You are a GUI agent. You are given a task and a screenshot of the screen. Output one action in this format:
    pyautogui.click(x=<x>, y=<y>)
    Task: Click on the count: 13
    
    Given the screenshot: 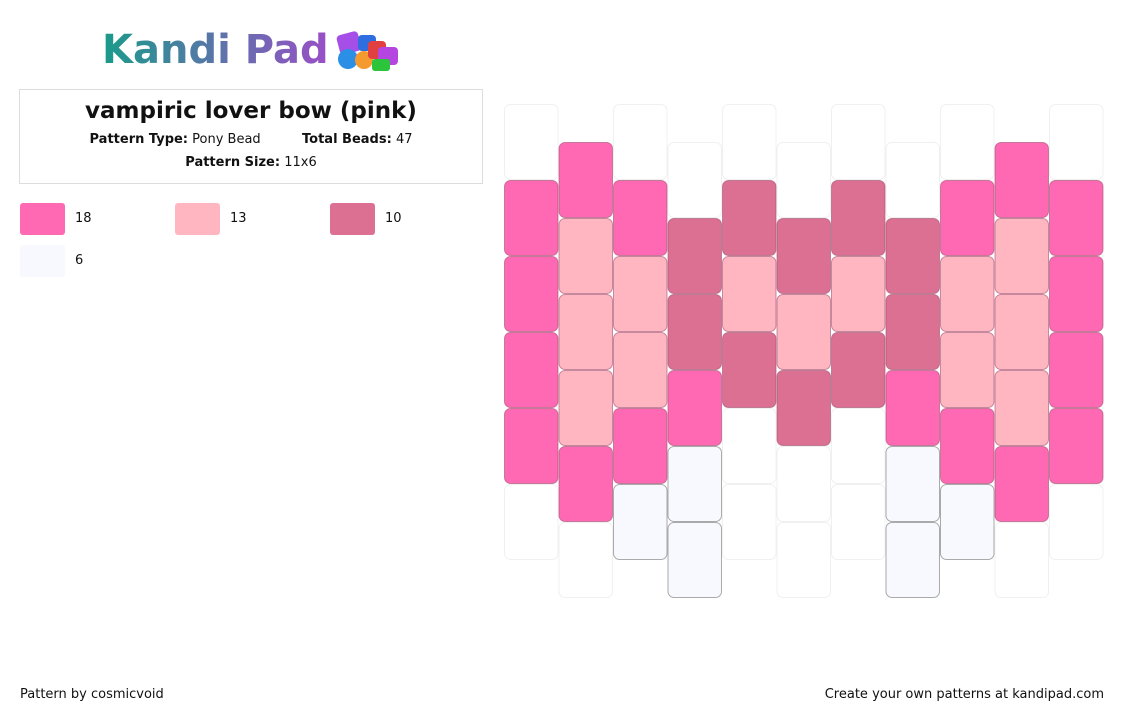 What is the action you would take?
    pyautogui.click(x=238, y=218)
    